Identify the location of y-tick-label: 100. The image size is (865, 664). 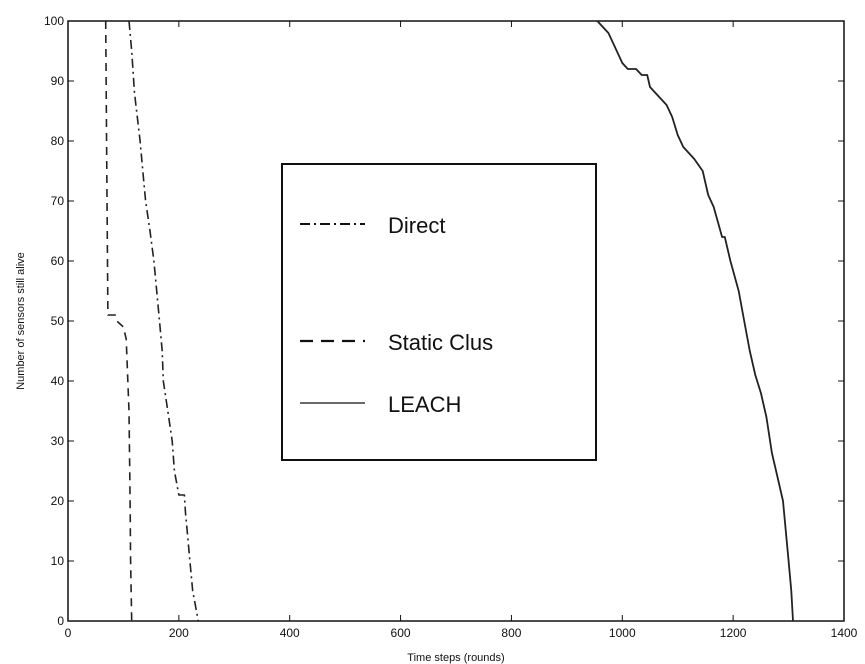
(54, 21).